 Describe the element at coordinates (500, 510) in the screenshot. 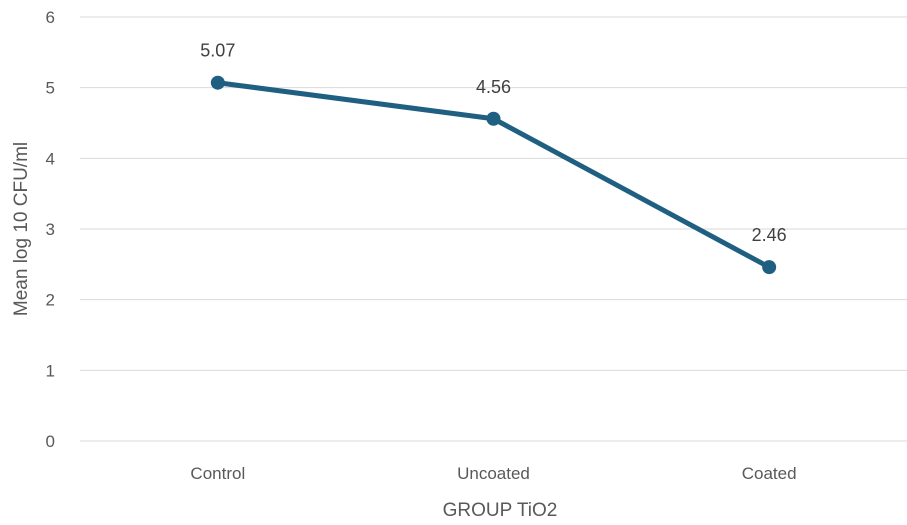

I see `x-axis-title: GROUP TiO2` at that location.